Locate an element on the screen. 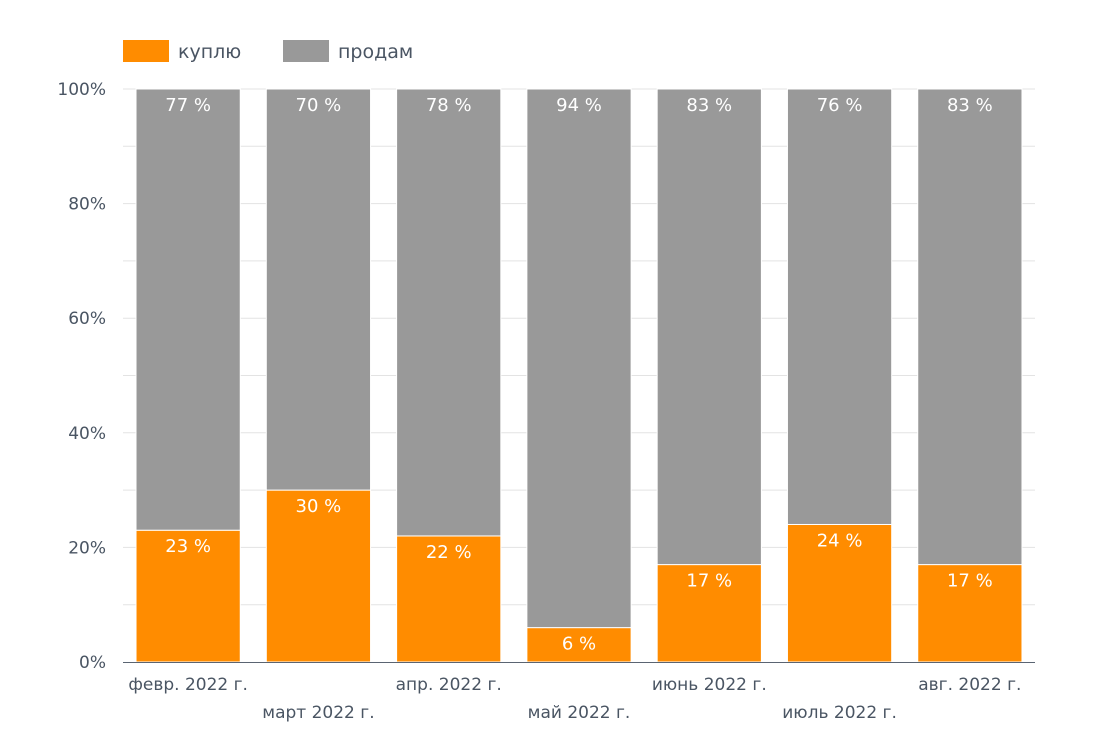 The image size is (1110, 745). data-label: 78 % is located at coordinates (449, 105).